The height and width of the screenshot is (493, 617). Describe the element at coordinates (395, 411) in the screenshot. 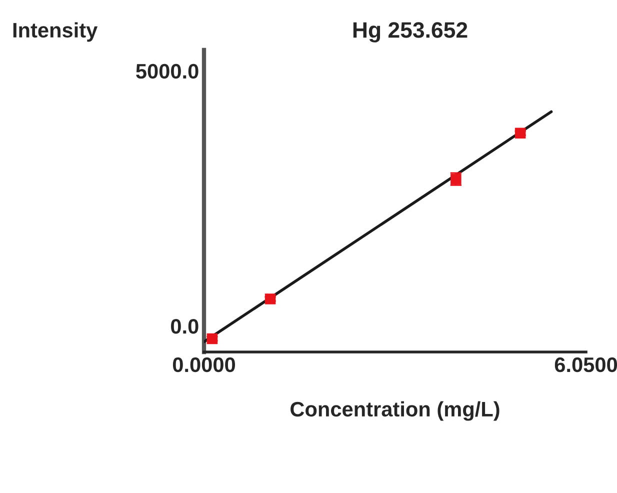

I see `x-axis-title: Concentration (mg/L)` at that location.